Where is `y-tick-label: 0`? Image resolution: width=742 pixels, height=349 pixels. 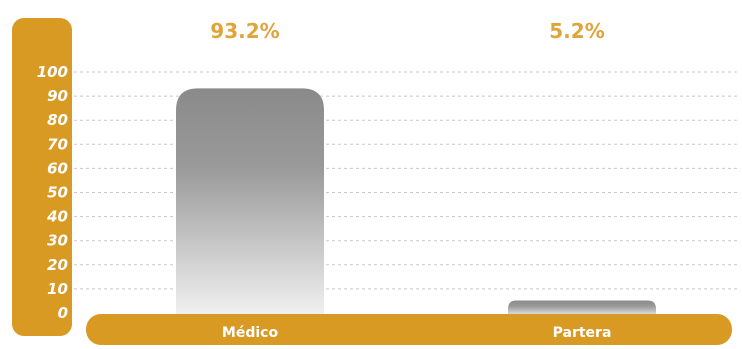 y-tick-label: 0 is located at coordinates (63, 313).